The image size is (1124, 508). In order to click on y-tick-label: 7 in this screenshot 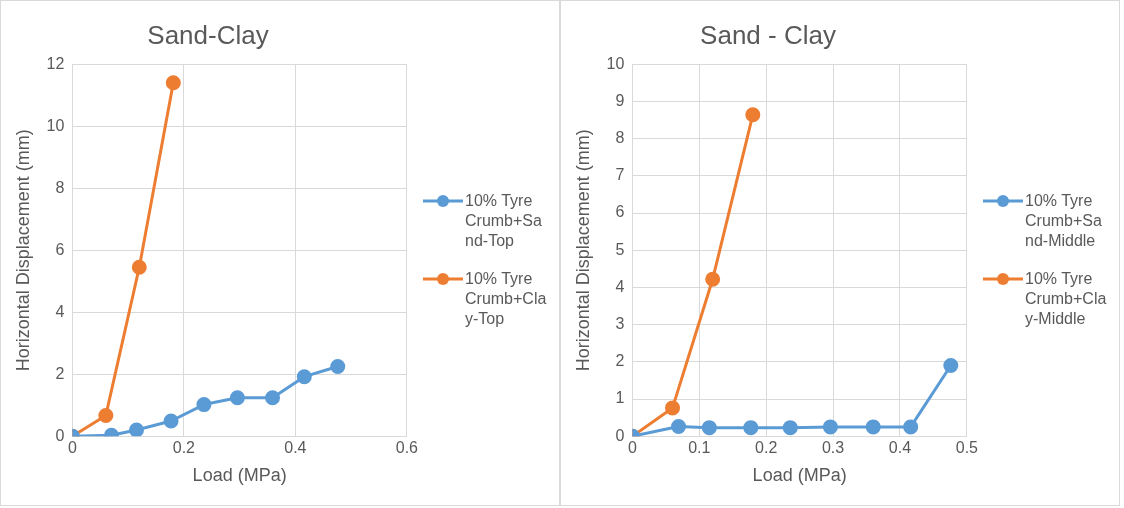, I will do `click(620, 175)`.